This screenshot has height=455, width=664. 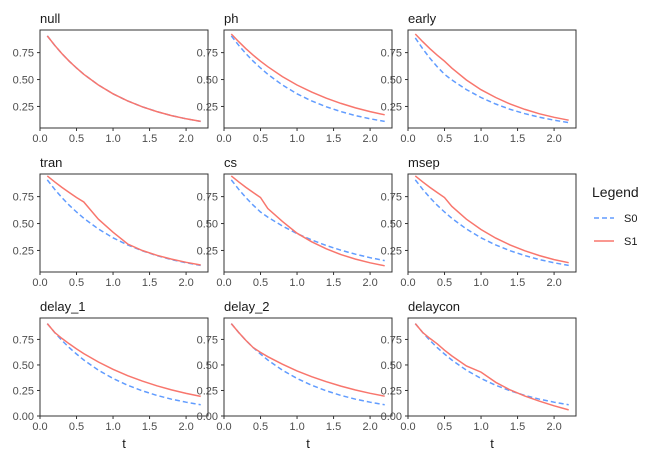 What do you see at coordinates (630, 219) in the screenshot?
I see `legend-s0-label: S0` at bounding box center [630, 219].